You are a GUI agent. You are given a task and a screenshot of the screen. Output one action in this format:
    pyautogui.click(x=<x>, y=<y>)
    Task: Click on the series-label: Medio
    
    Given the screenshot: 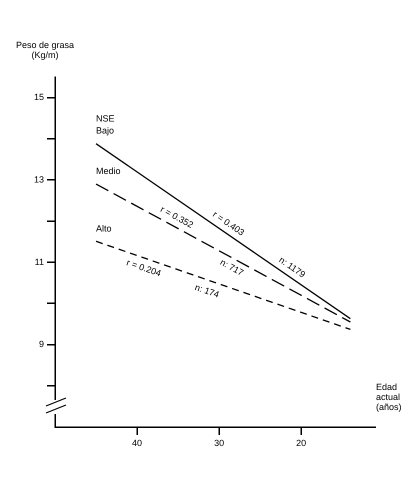 What is the action you would take?
    pyautogui.click(x=108, y=171)
    